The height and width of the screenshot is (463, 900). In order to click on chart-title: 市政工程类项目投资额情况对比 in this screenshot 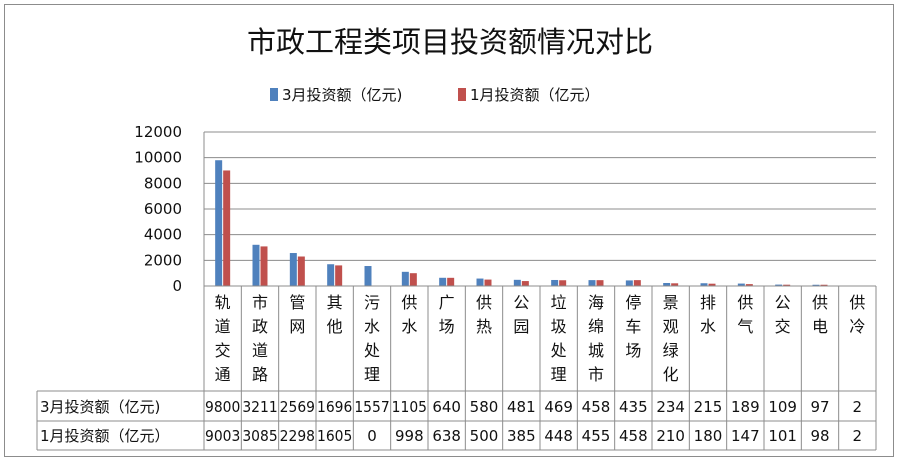, I will do `click(450, 42)`.